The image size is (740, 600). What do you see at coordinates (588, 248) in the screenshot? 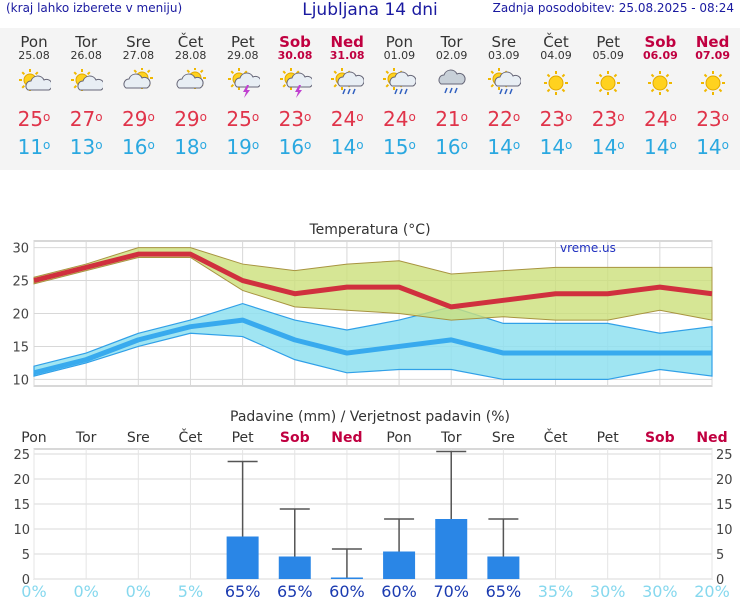
I see `watermark: vreme.us` at bounding box center [588, 248].